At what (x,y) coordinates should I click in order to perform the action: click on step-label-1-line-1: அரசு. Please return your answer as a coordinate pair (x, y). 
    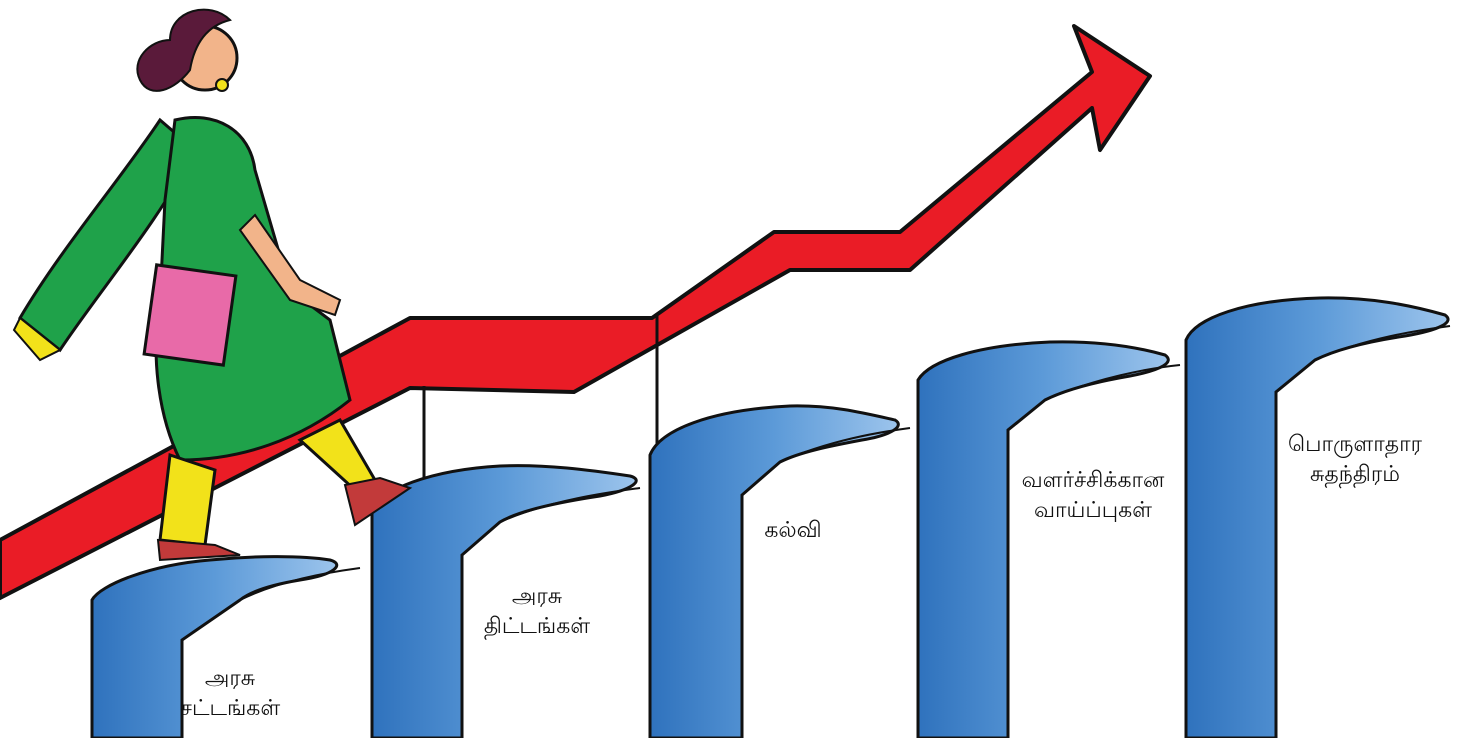
    Looking at the image, I should click on (230, 678).